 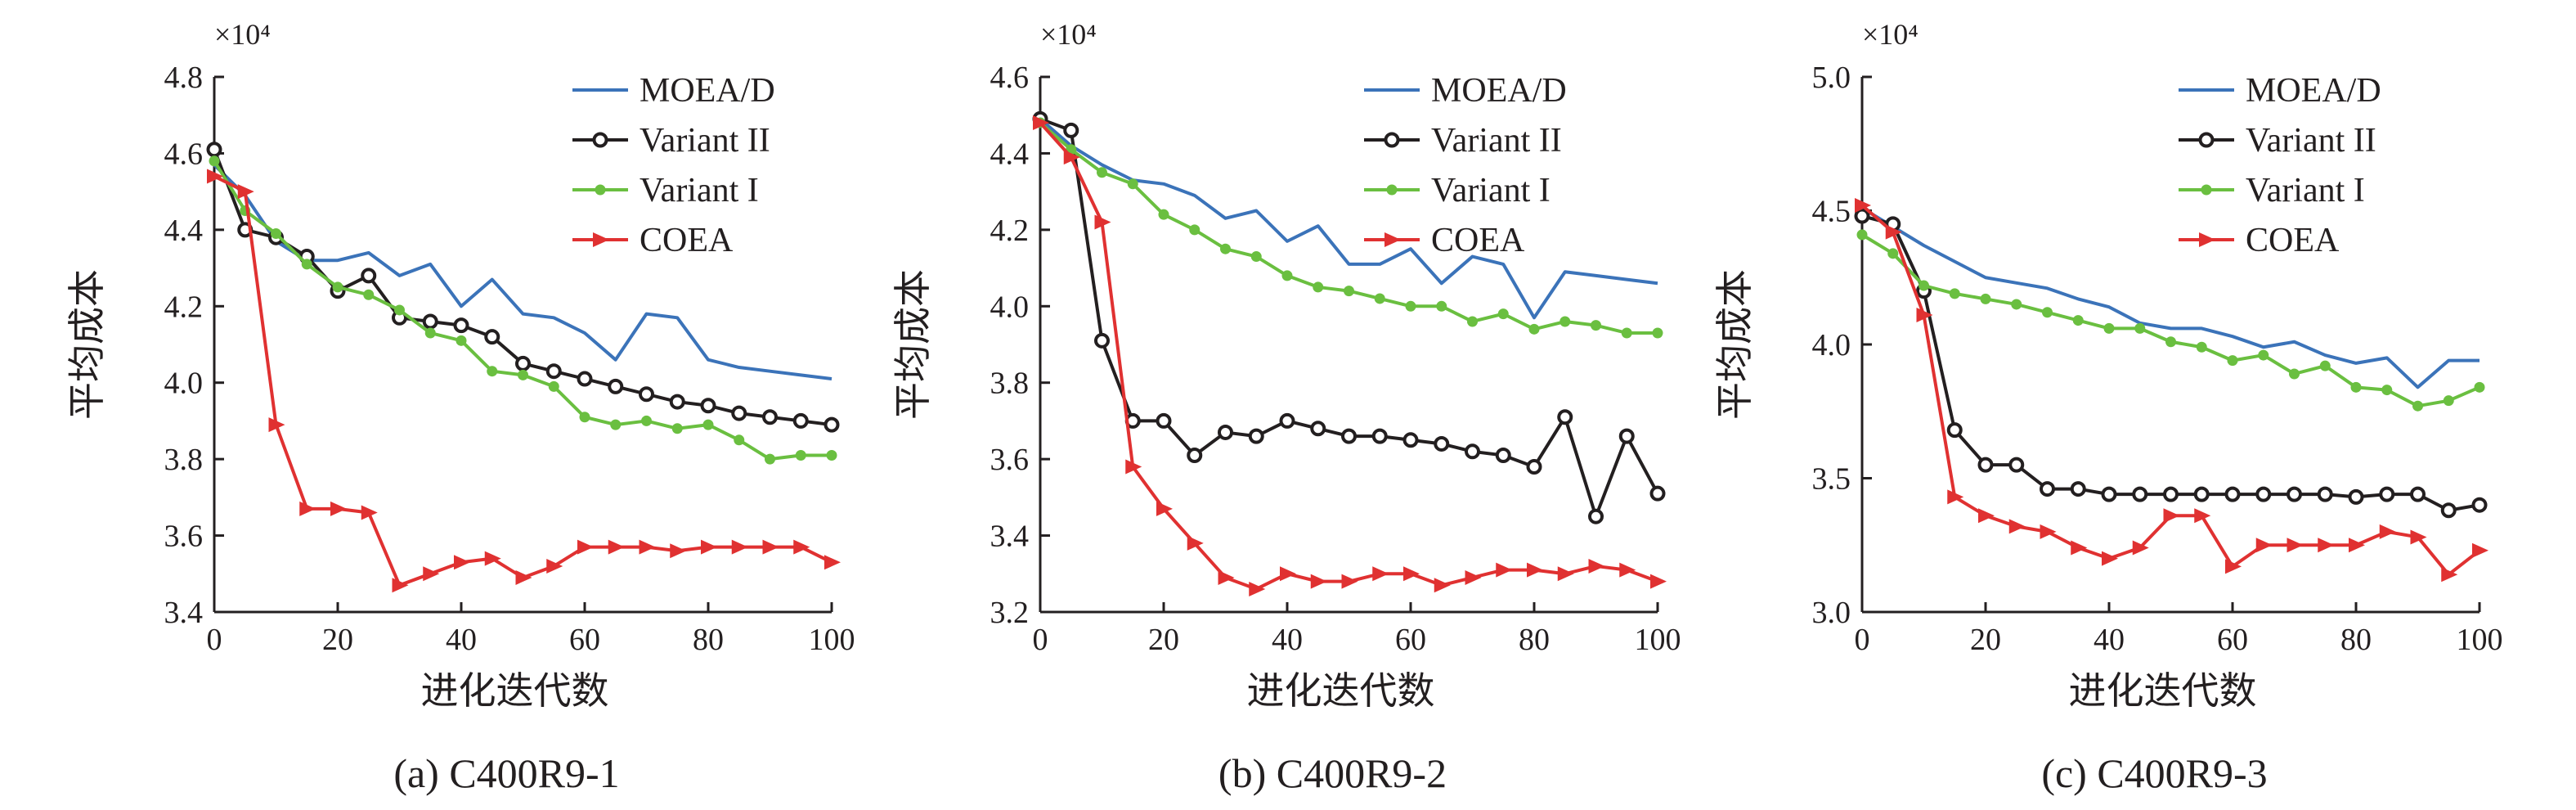 I want to click on chart-caption: (c) C400R9-3, so click(x=2154, y=773).